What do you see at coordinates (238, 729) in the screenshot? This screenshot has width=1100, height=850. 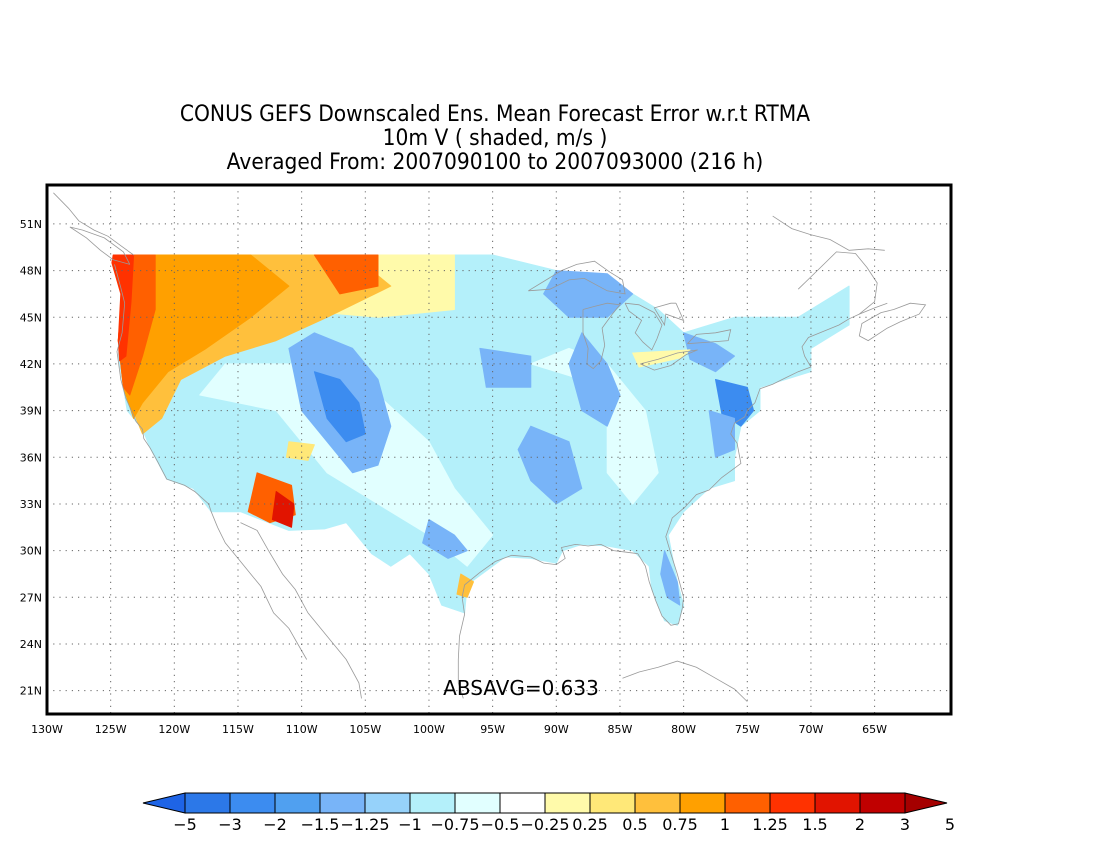 I see `lon-tick-label: 115W` at bounding box center [238, 729].